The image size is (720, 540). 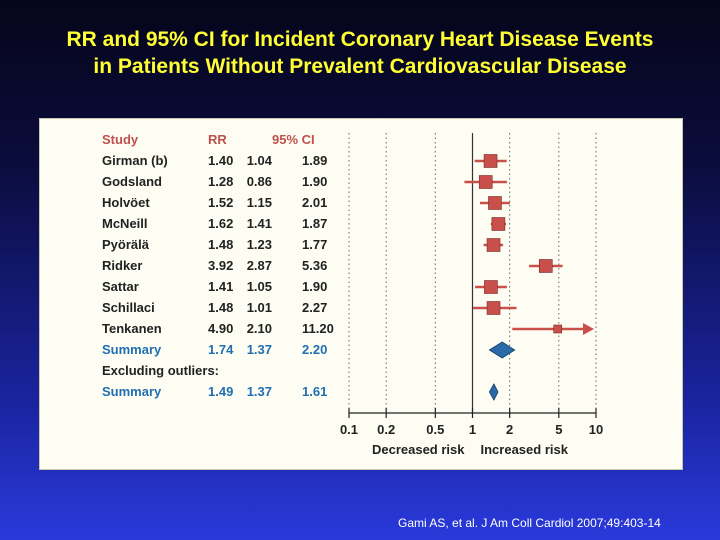 What do you see at coordinates (314, 307) in the screenshot?
I see `ci-upper: 2.27` at bounding box center [314, 307].